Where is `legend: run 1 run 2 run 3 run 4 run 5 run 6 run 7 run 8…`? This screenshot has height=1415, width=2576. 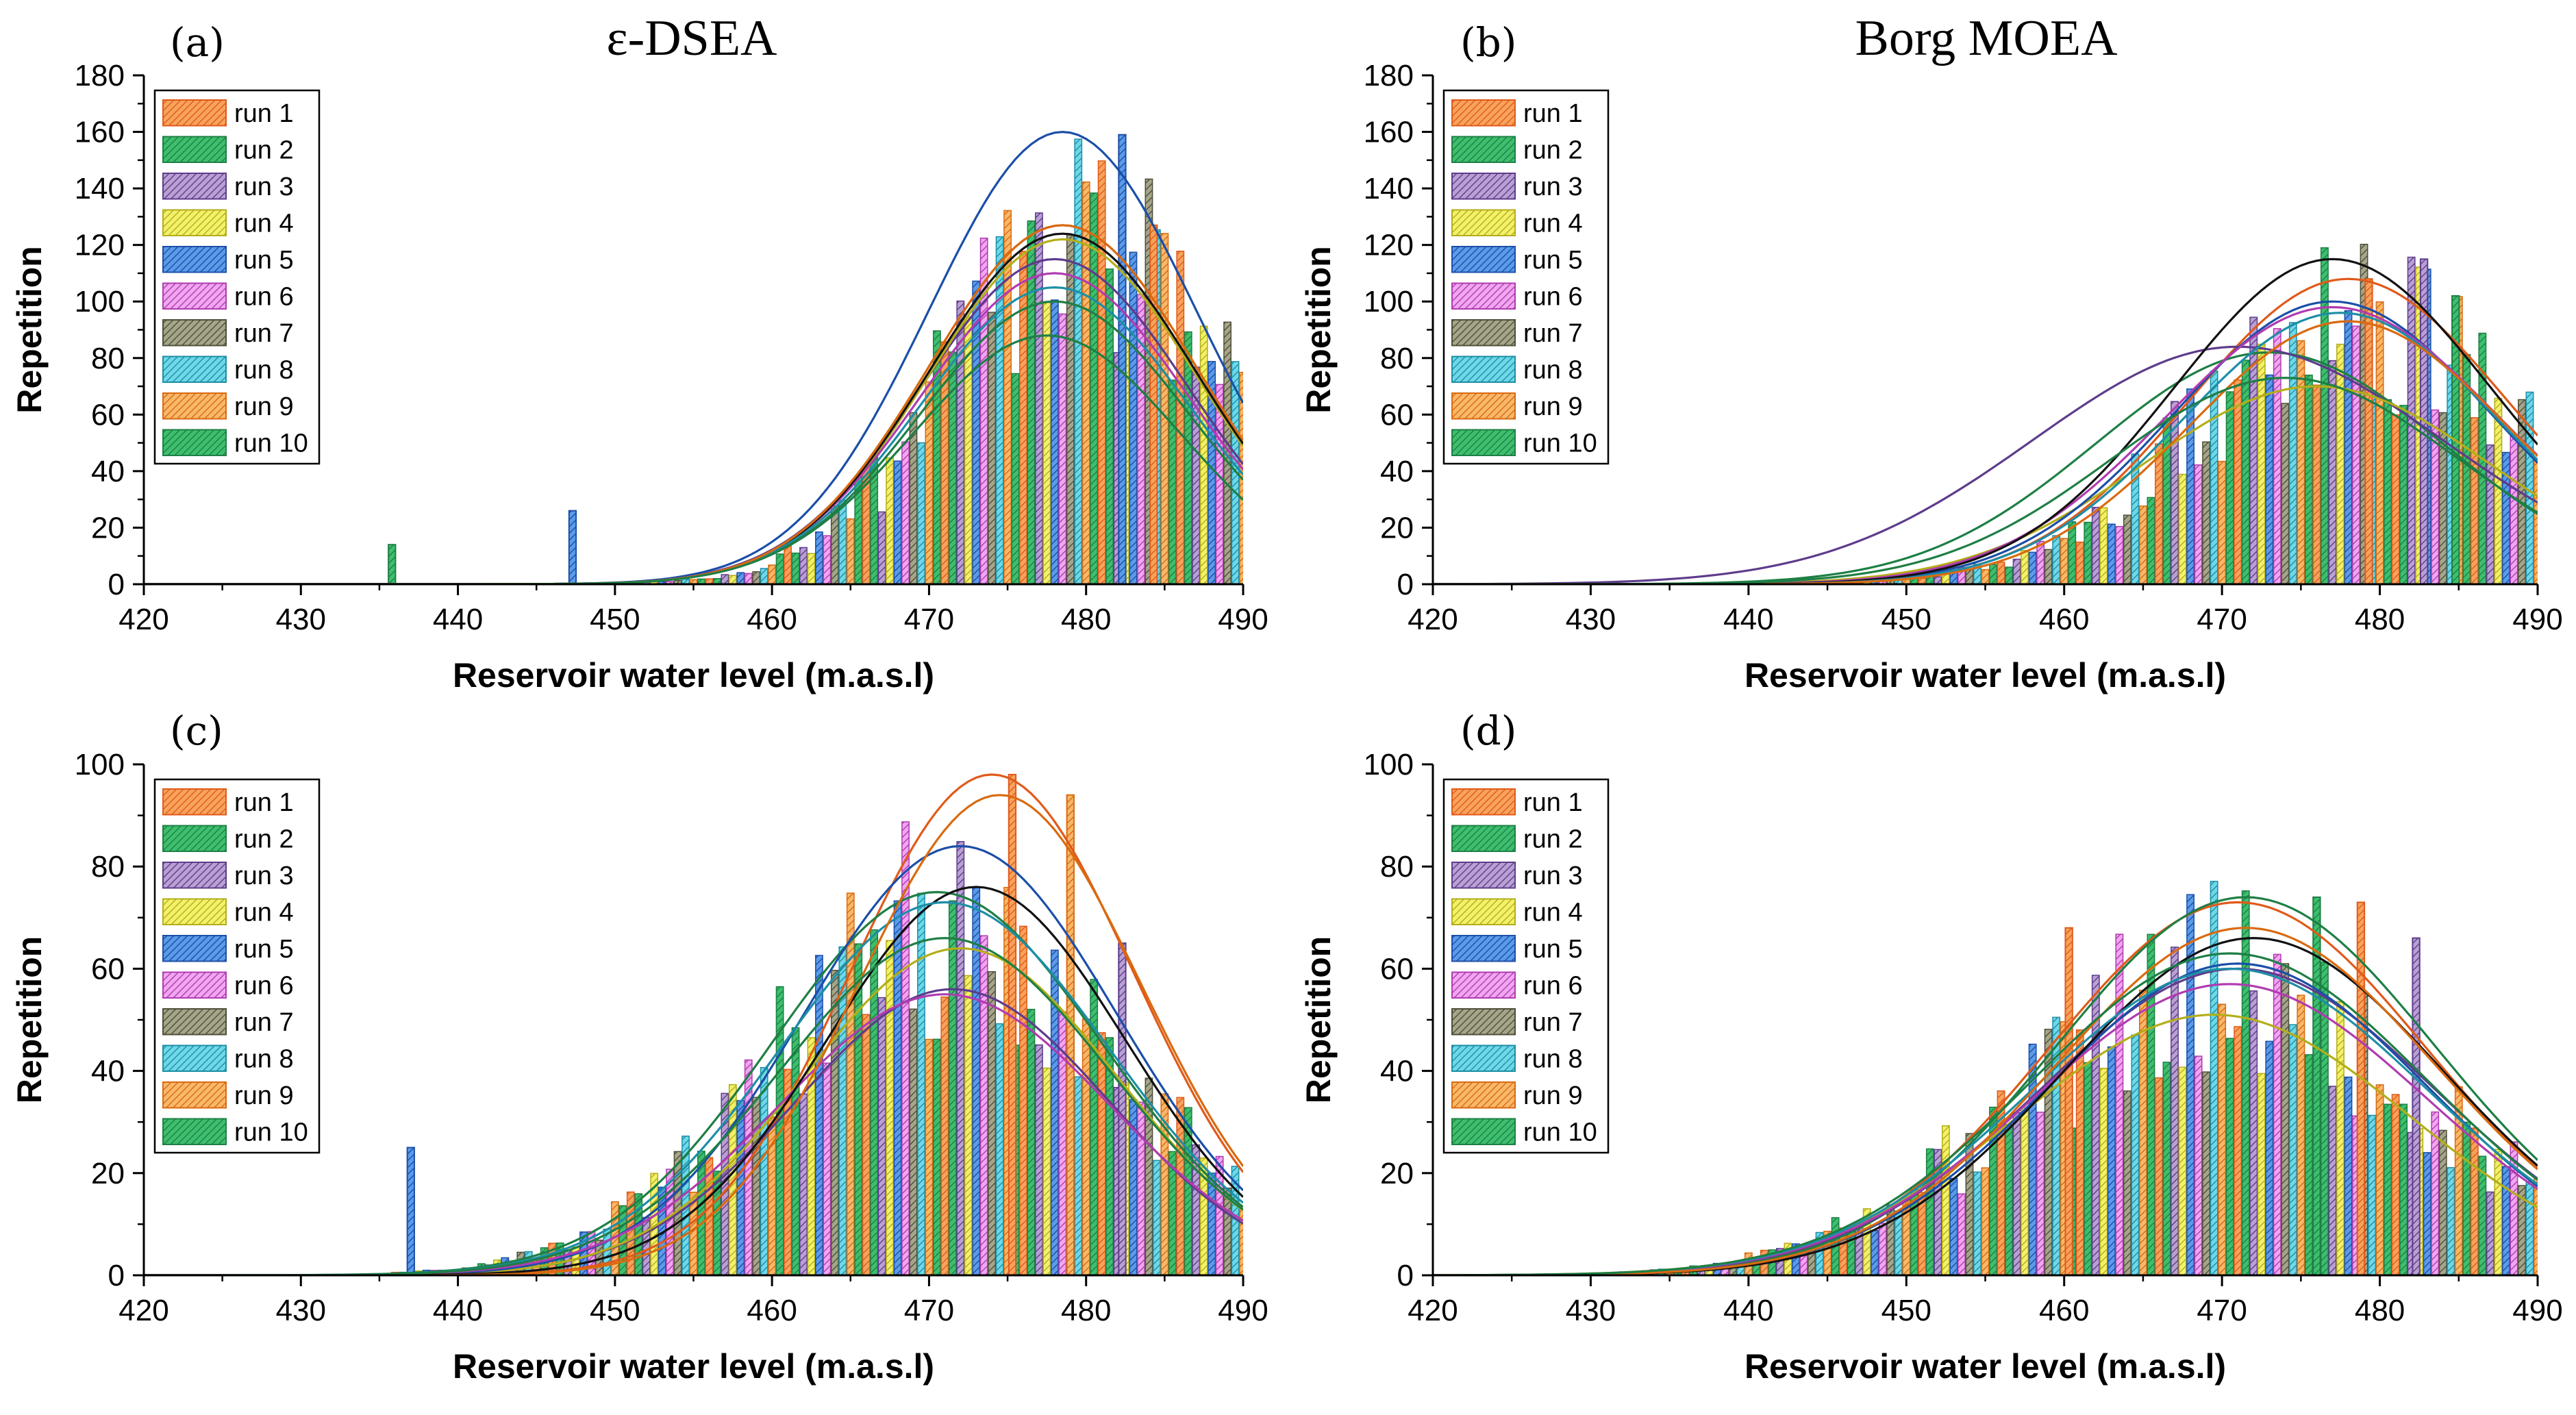 legend: run 1 run 2 run 3 run 4 run 5 run 6 run 7 run 8… is located at coordinates (1526, 277).